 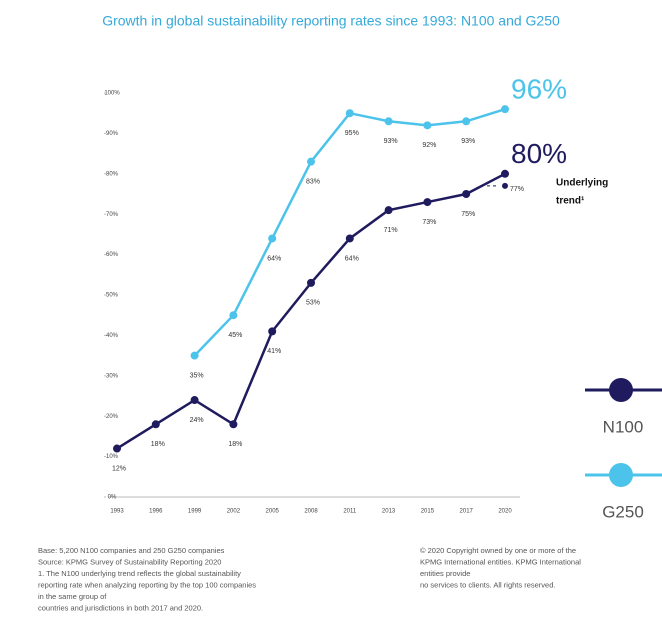 I want to click on x-tick-label: 2002, so click(x=234, y=512).